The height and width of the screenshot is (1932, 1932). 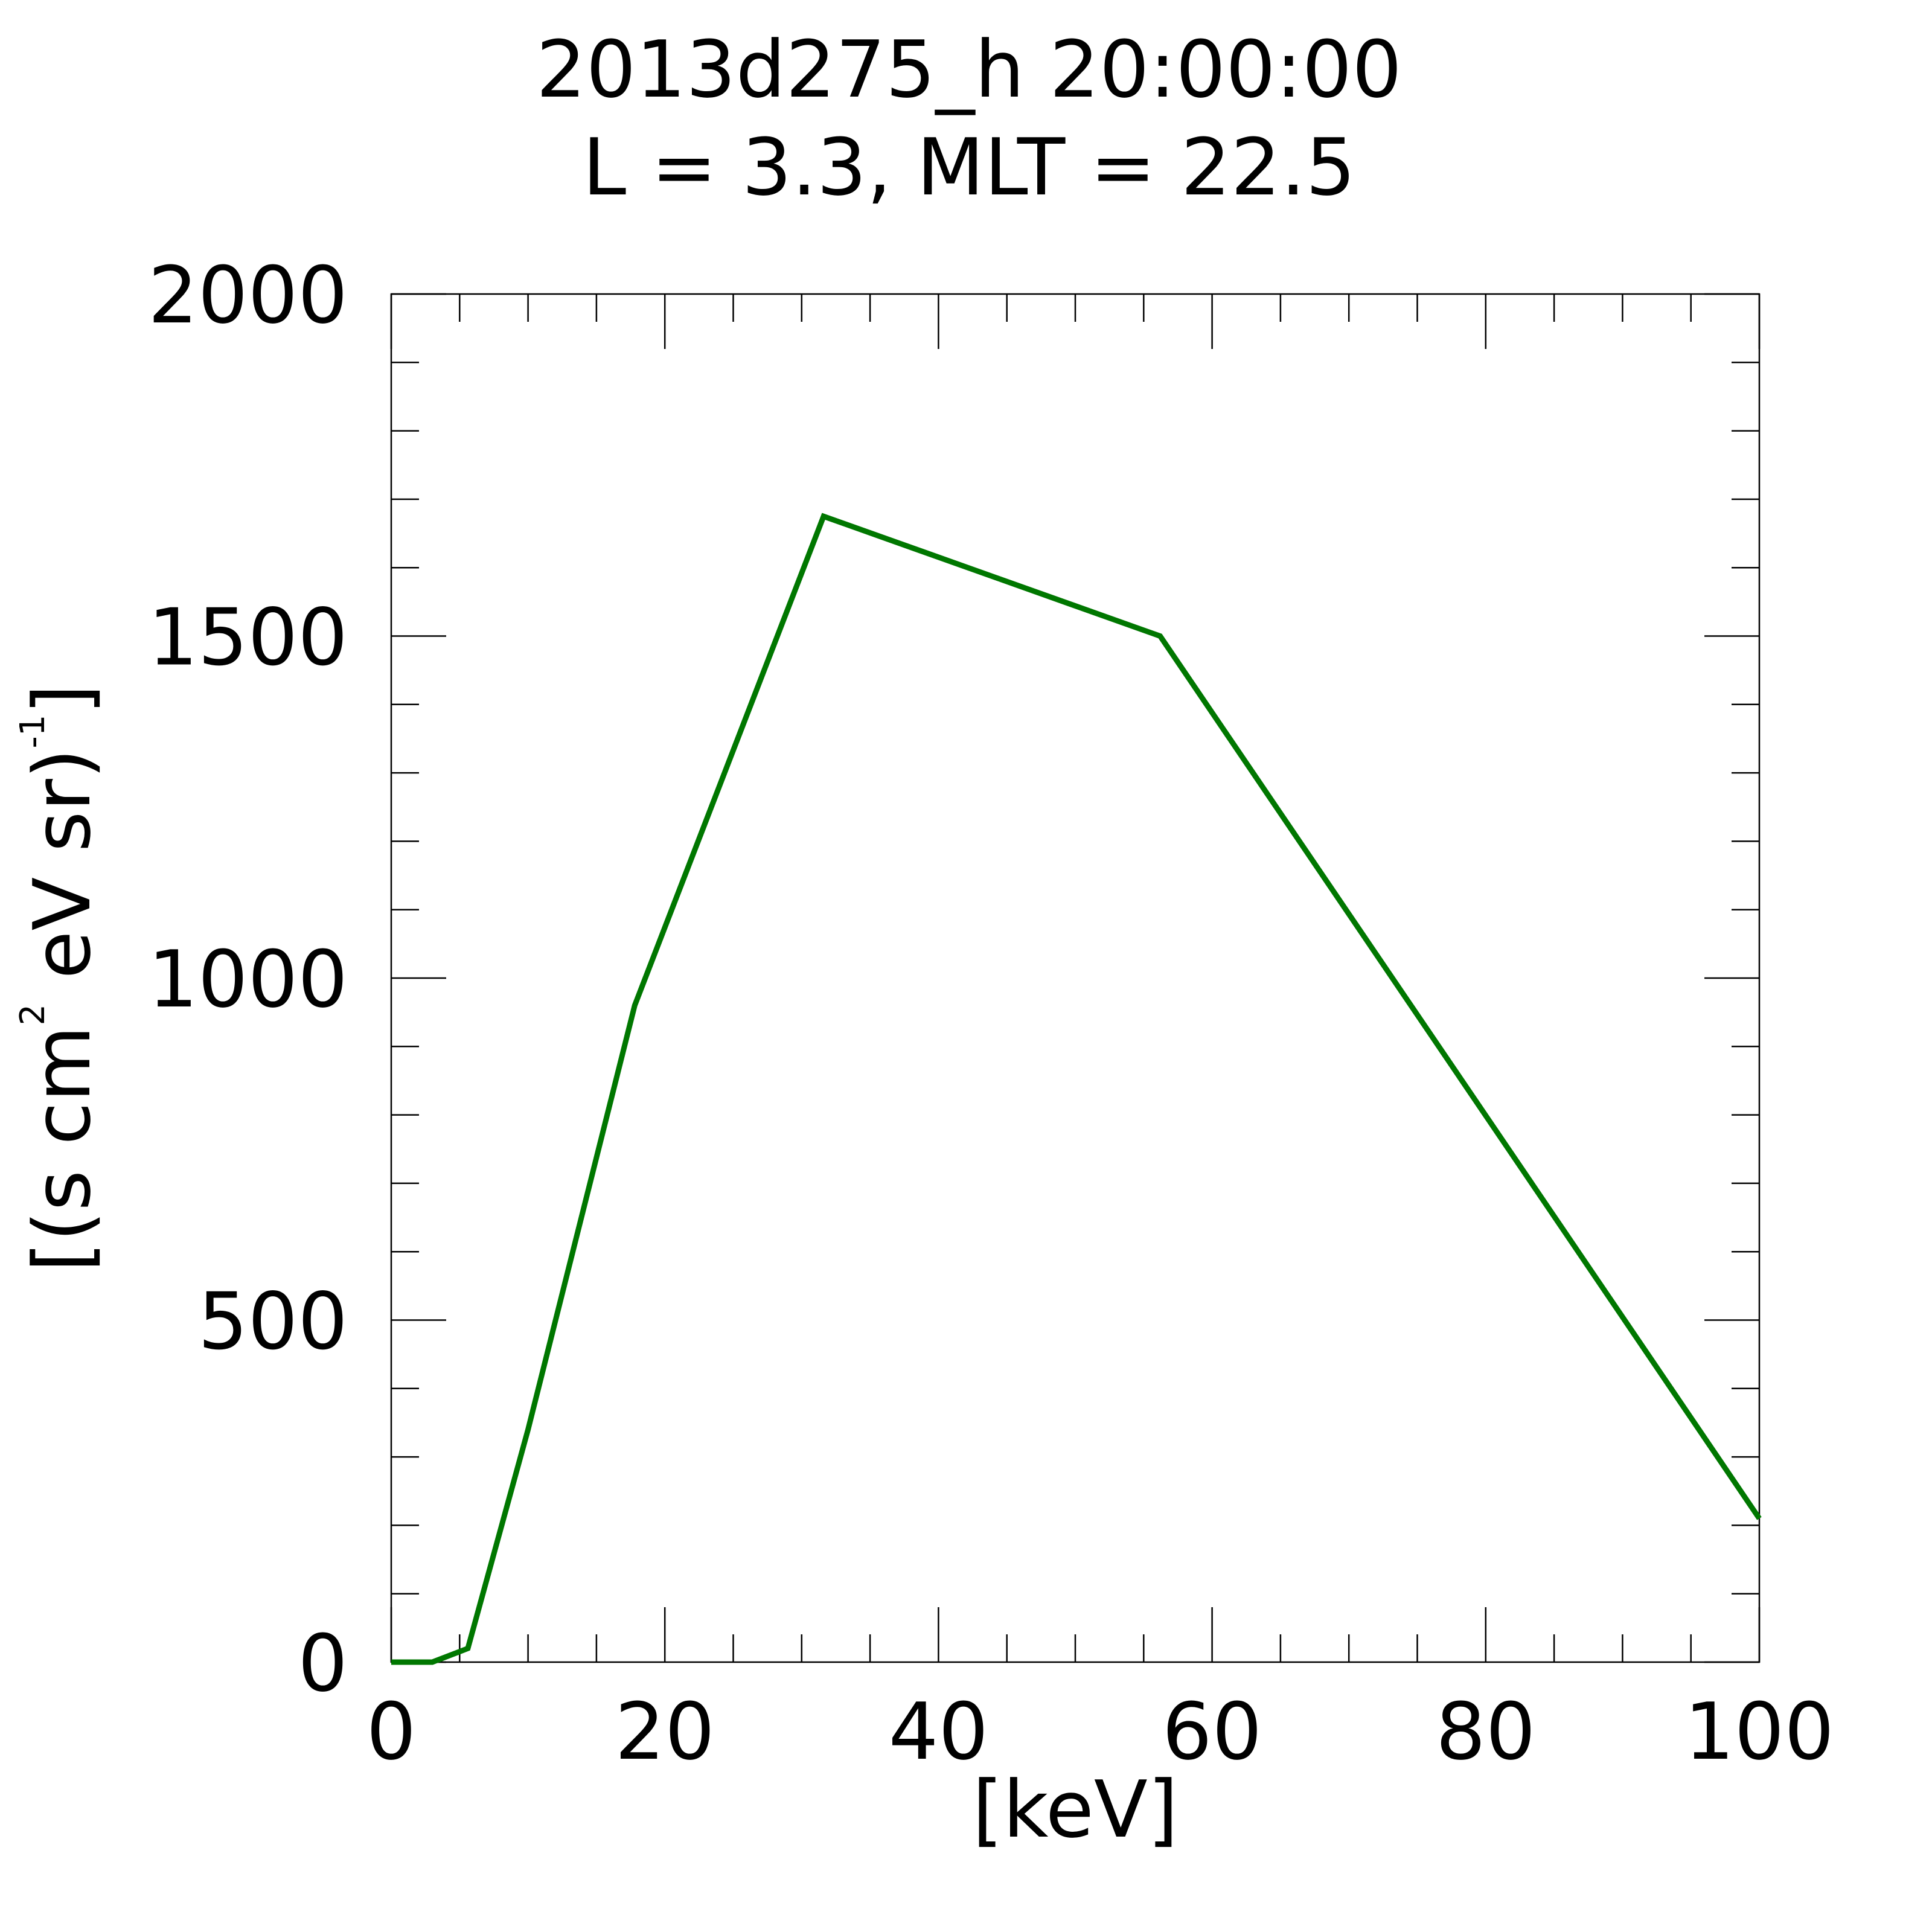 What do you see at coordinates (970, 167) in the screenshot?
I see `chart-title-line2: L = 3.3, MLT = 22.5` at bounding box center [970, 167].